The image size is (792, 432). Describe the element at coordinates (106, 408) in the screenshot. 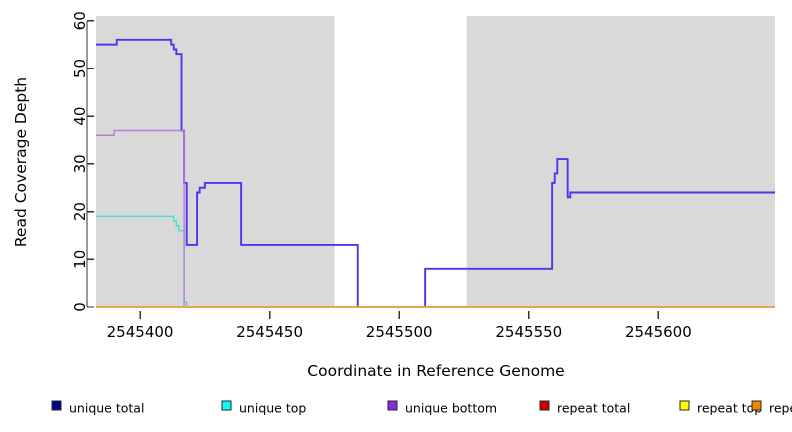

I see `legend-label: unique total` at that location.